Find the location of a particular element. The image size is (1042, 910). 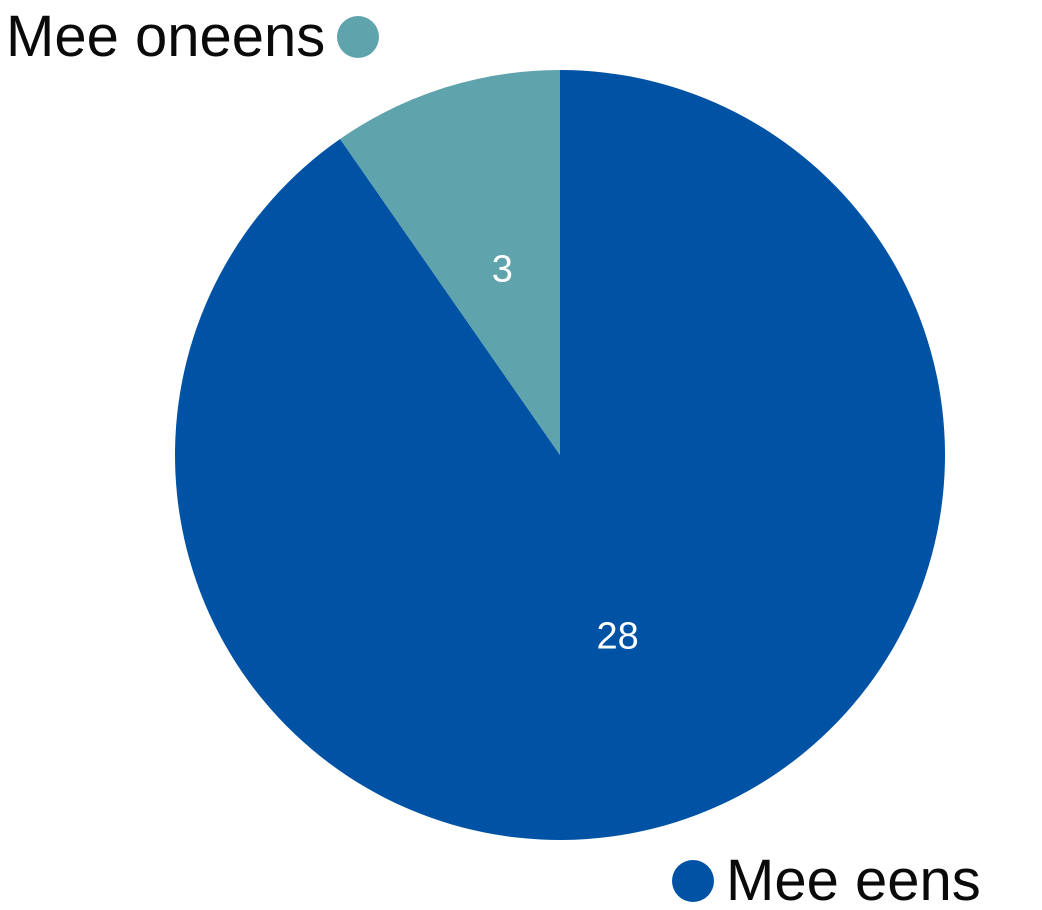

legend-entry-mee-oneens: Mee oneens is located at coordinates (193, 36).